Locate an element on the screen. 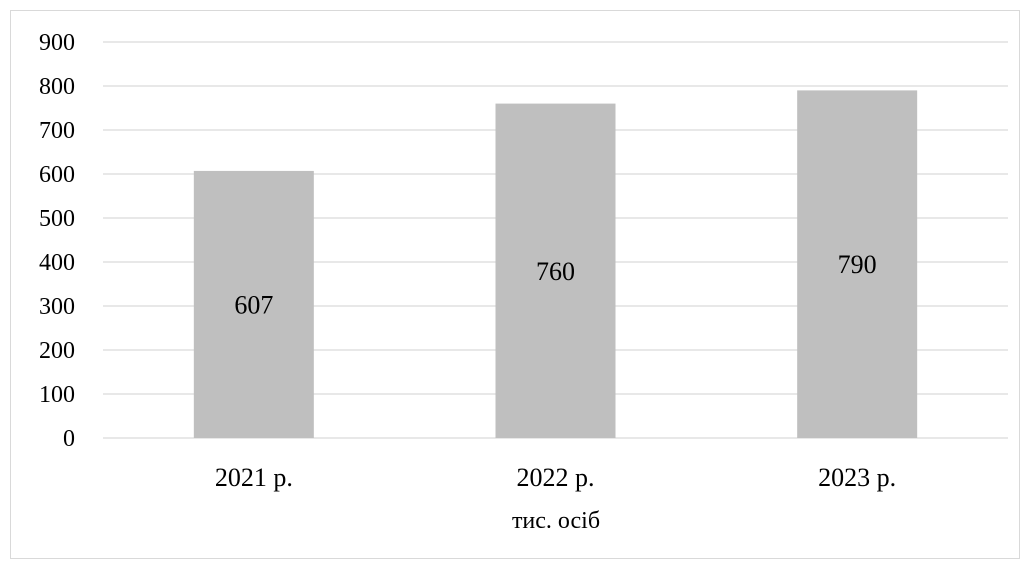  bar-data-label: 790 is located at coordinates (857, 264).